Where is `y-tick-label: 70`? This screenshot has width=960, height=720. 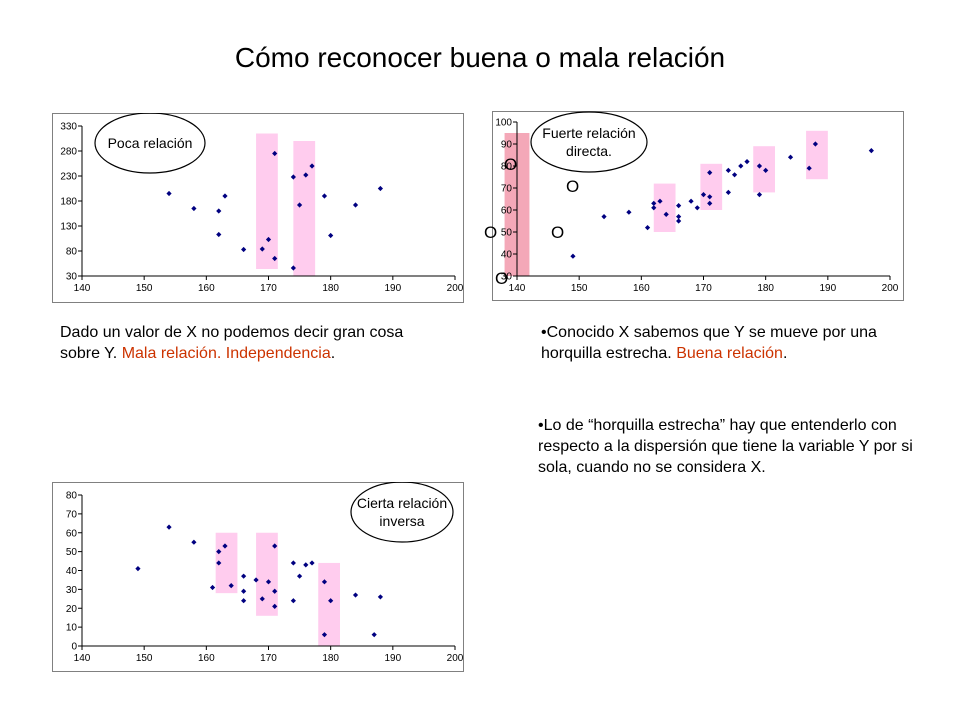
y-tick-label: 70 is located at coordinates (507, 189).